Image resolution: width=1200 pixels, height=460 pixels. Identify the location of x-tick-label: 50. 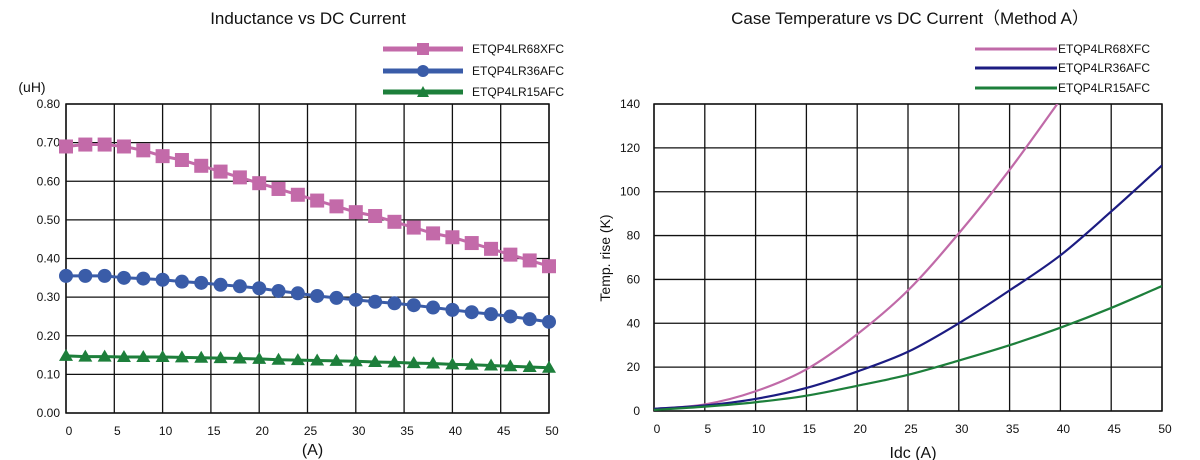
(1165, 429).